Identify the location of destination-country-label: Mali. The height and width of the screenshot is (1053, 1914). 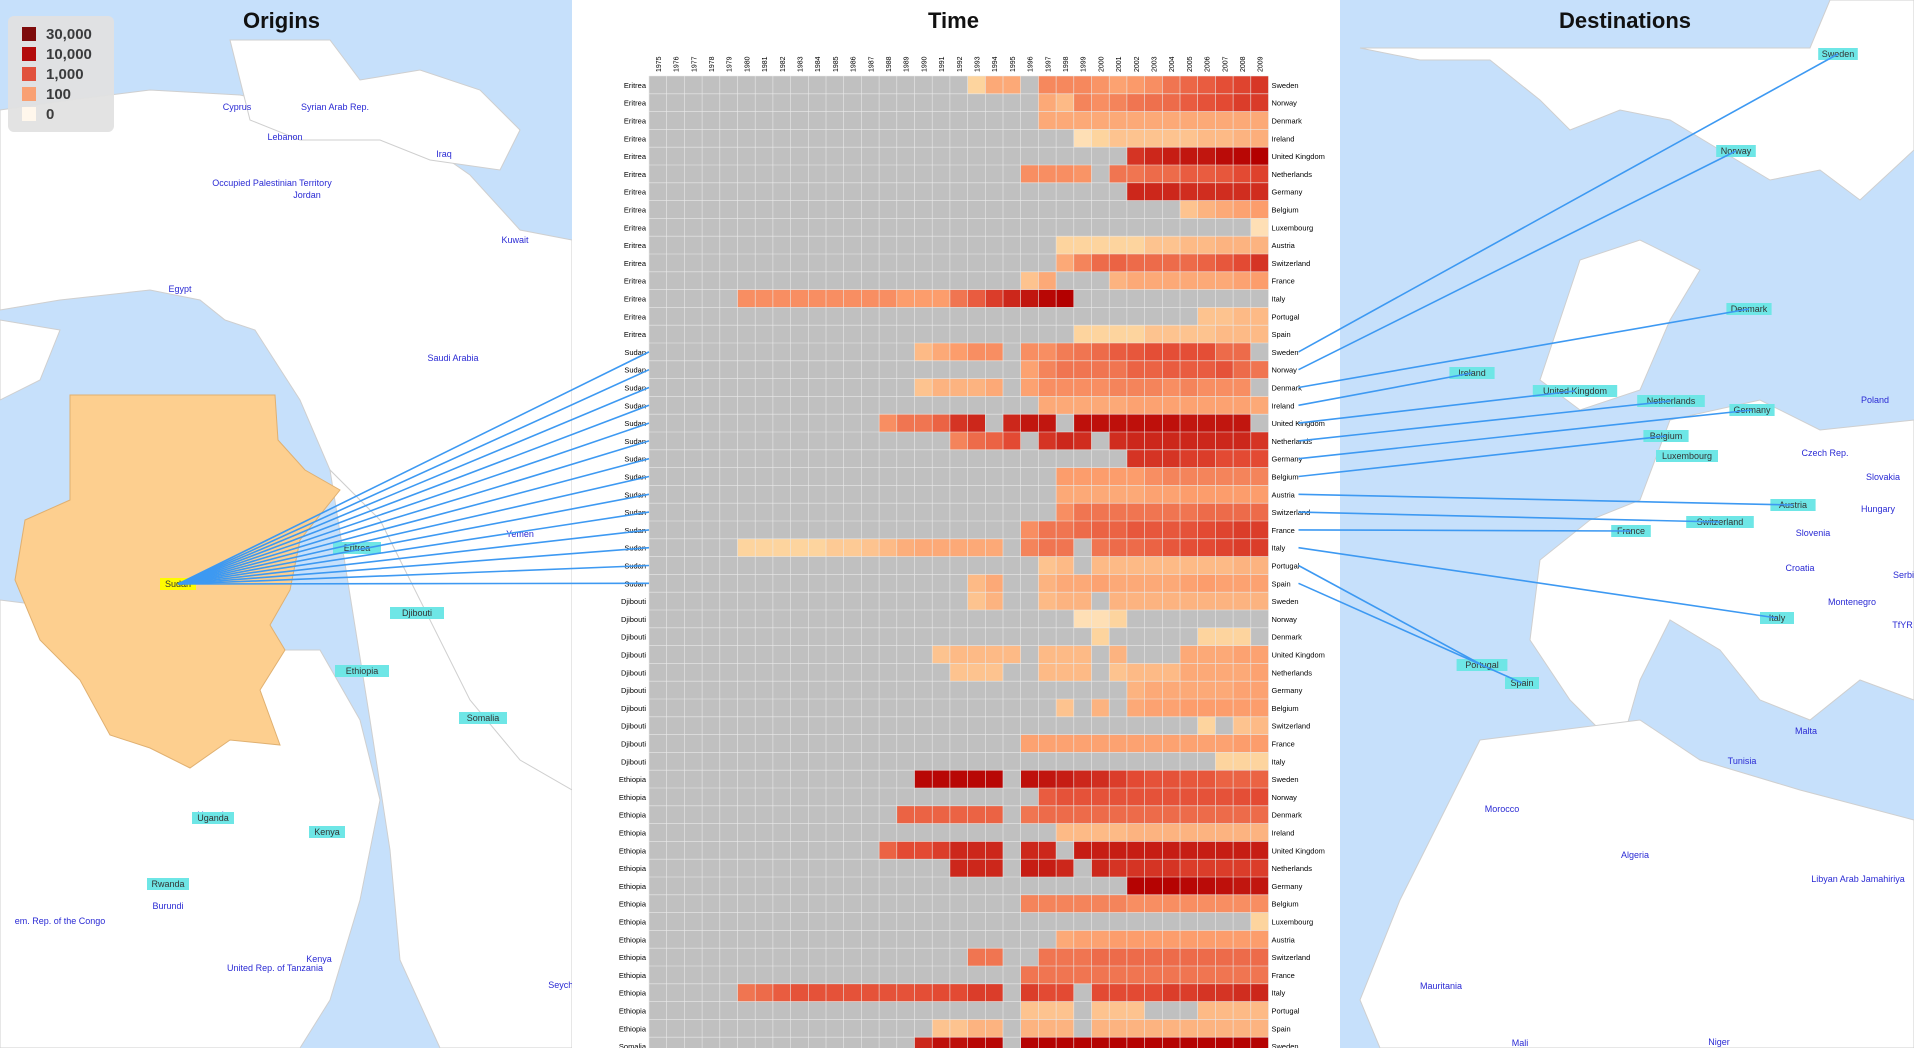
(1520, 1043).